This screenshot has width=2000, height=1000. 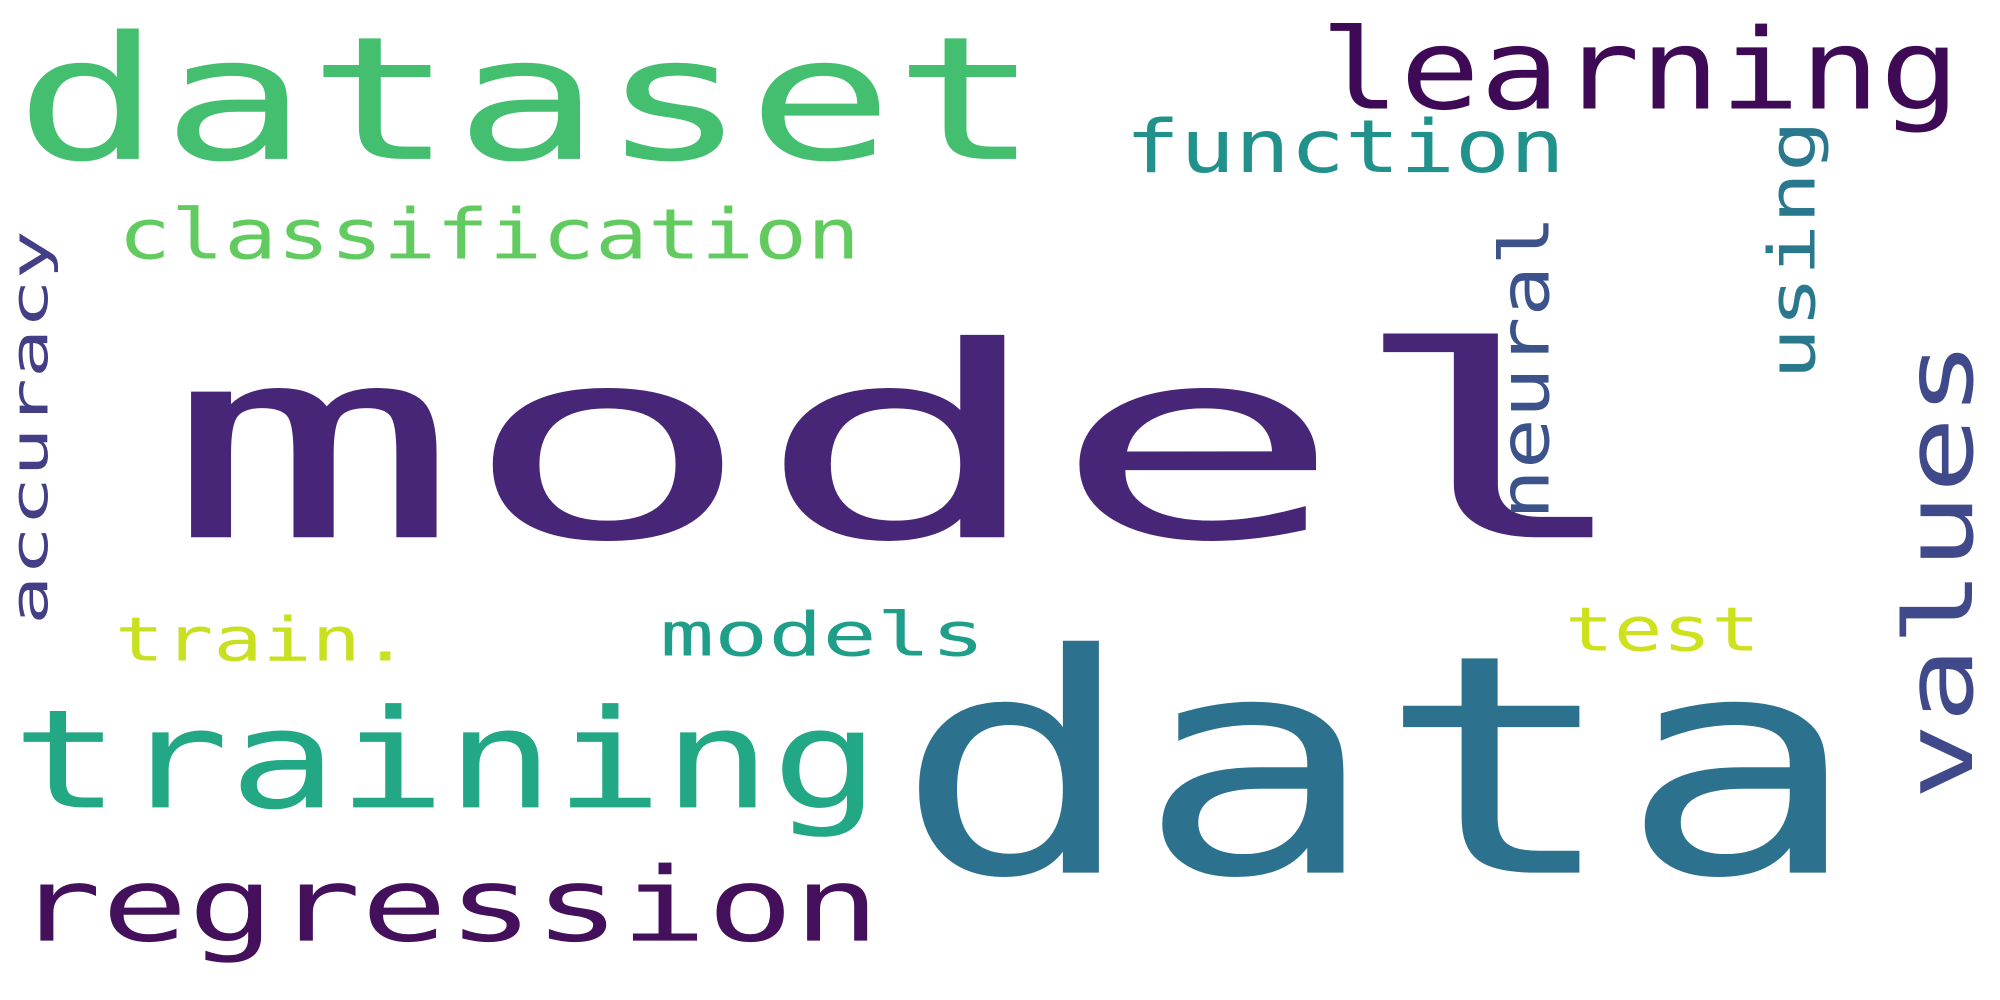 I want to click on word-classification: classification, so click(x=489, y=235).